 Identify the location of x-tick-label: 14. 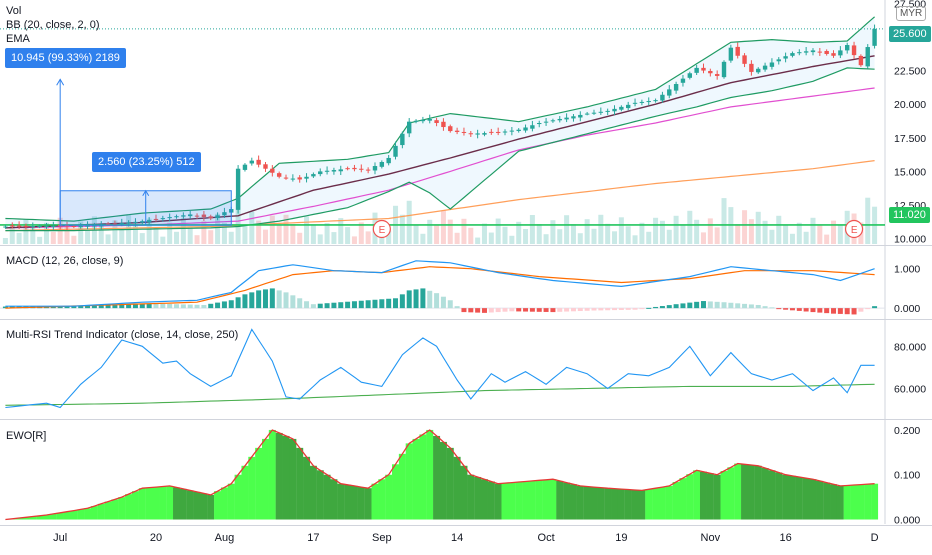
(457, 538).